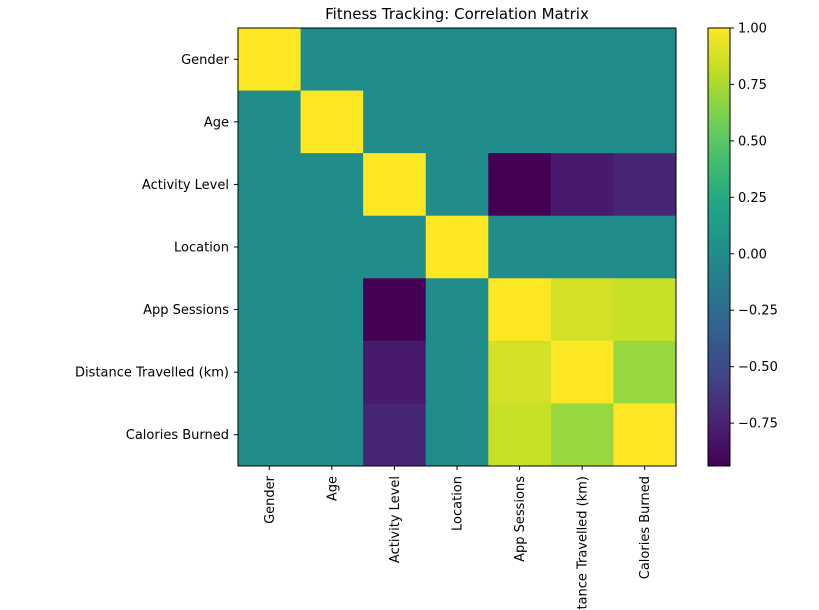 The image size is (819, 610). What do you see at coordinates (205, 60) in the screenshot?
I see `y-tick-label: Gender` at bounding box center [205, 60].